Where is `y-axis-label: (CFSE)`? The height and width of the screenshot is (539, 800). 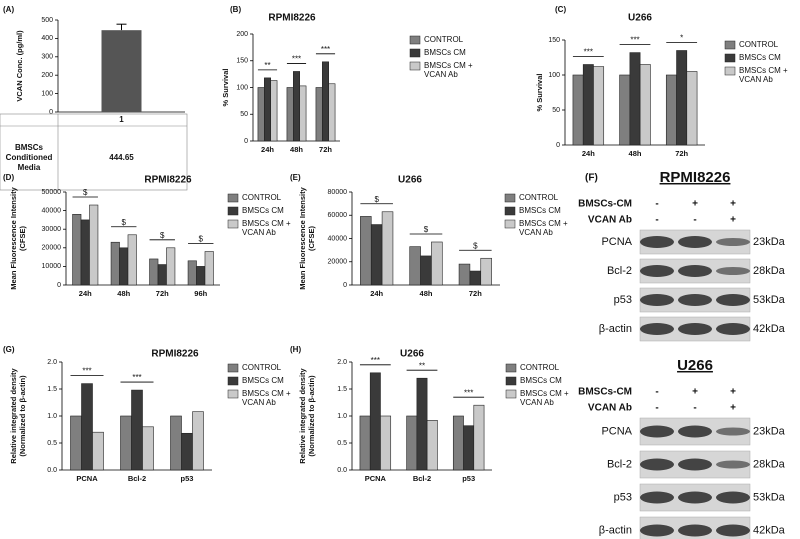
y-axis-label: (CFSE) is located at coordinates (311, 239).